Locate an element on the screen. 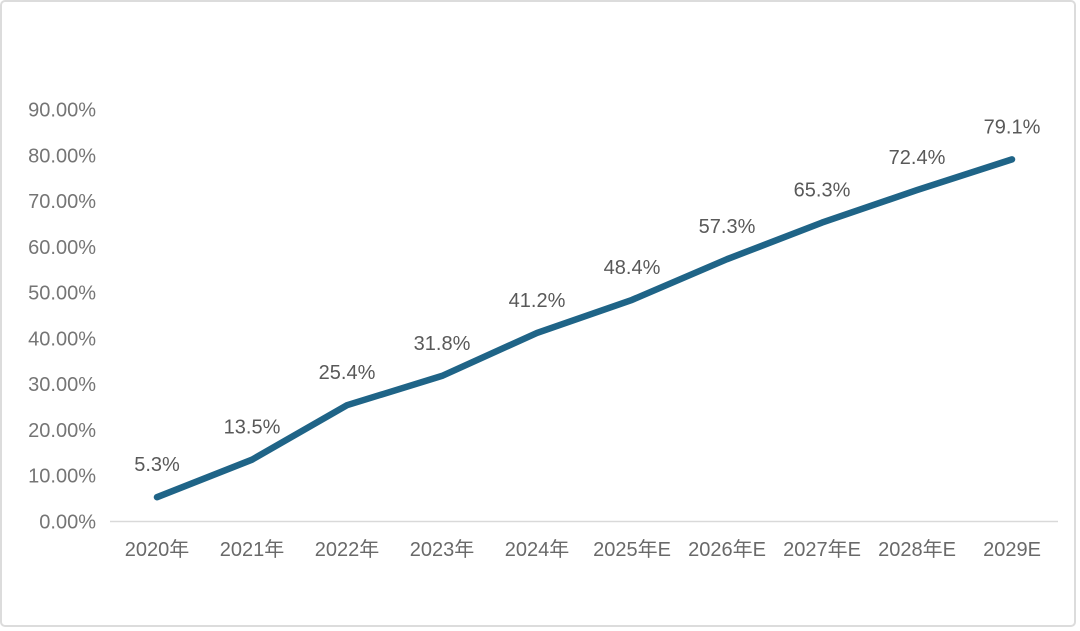 This screenshot has height=631, width=1080. data-label: 31.8% is located at coordinates (442, 344).